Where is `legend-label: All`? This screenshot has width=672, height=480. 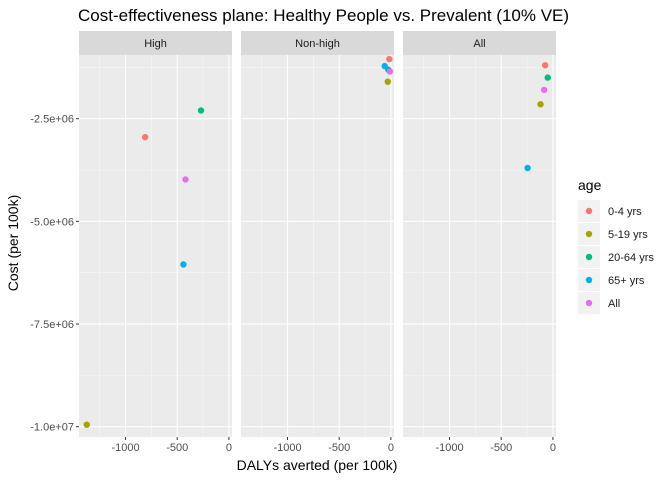
legend-label: All is located at coordinates (614, 304).